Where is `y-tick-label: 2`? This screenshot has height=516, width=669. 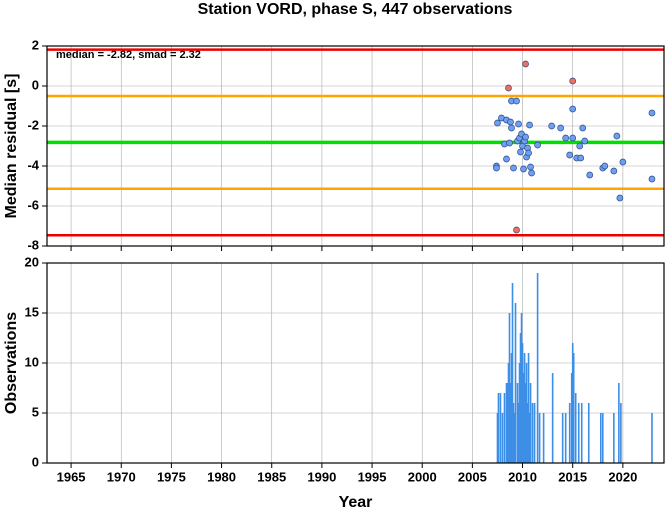 y-tick-label: 2 is located at coordinates (35, 44).